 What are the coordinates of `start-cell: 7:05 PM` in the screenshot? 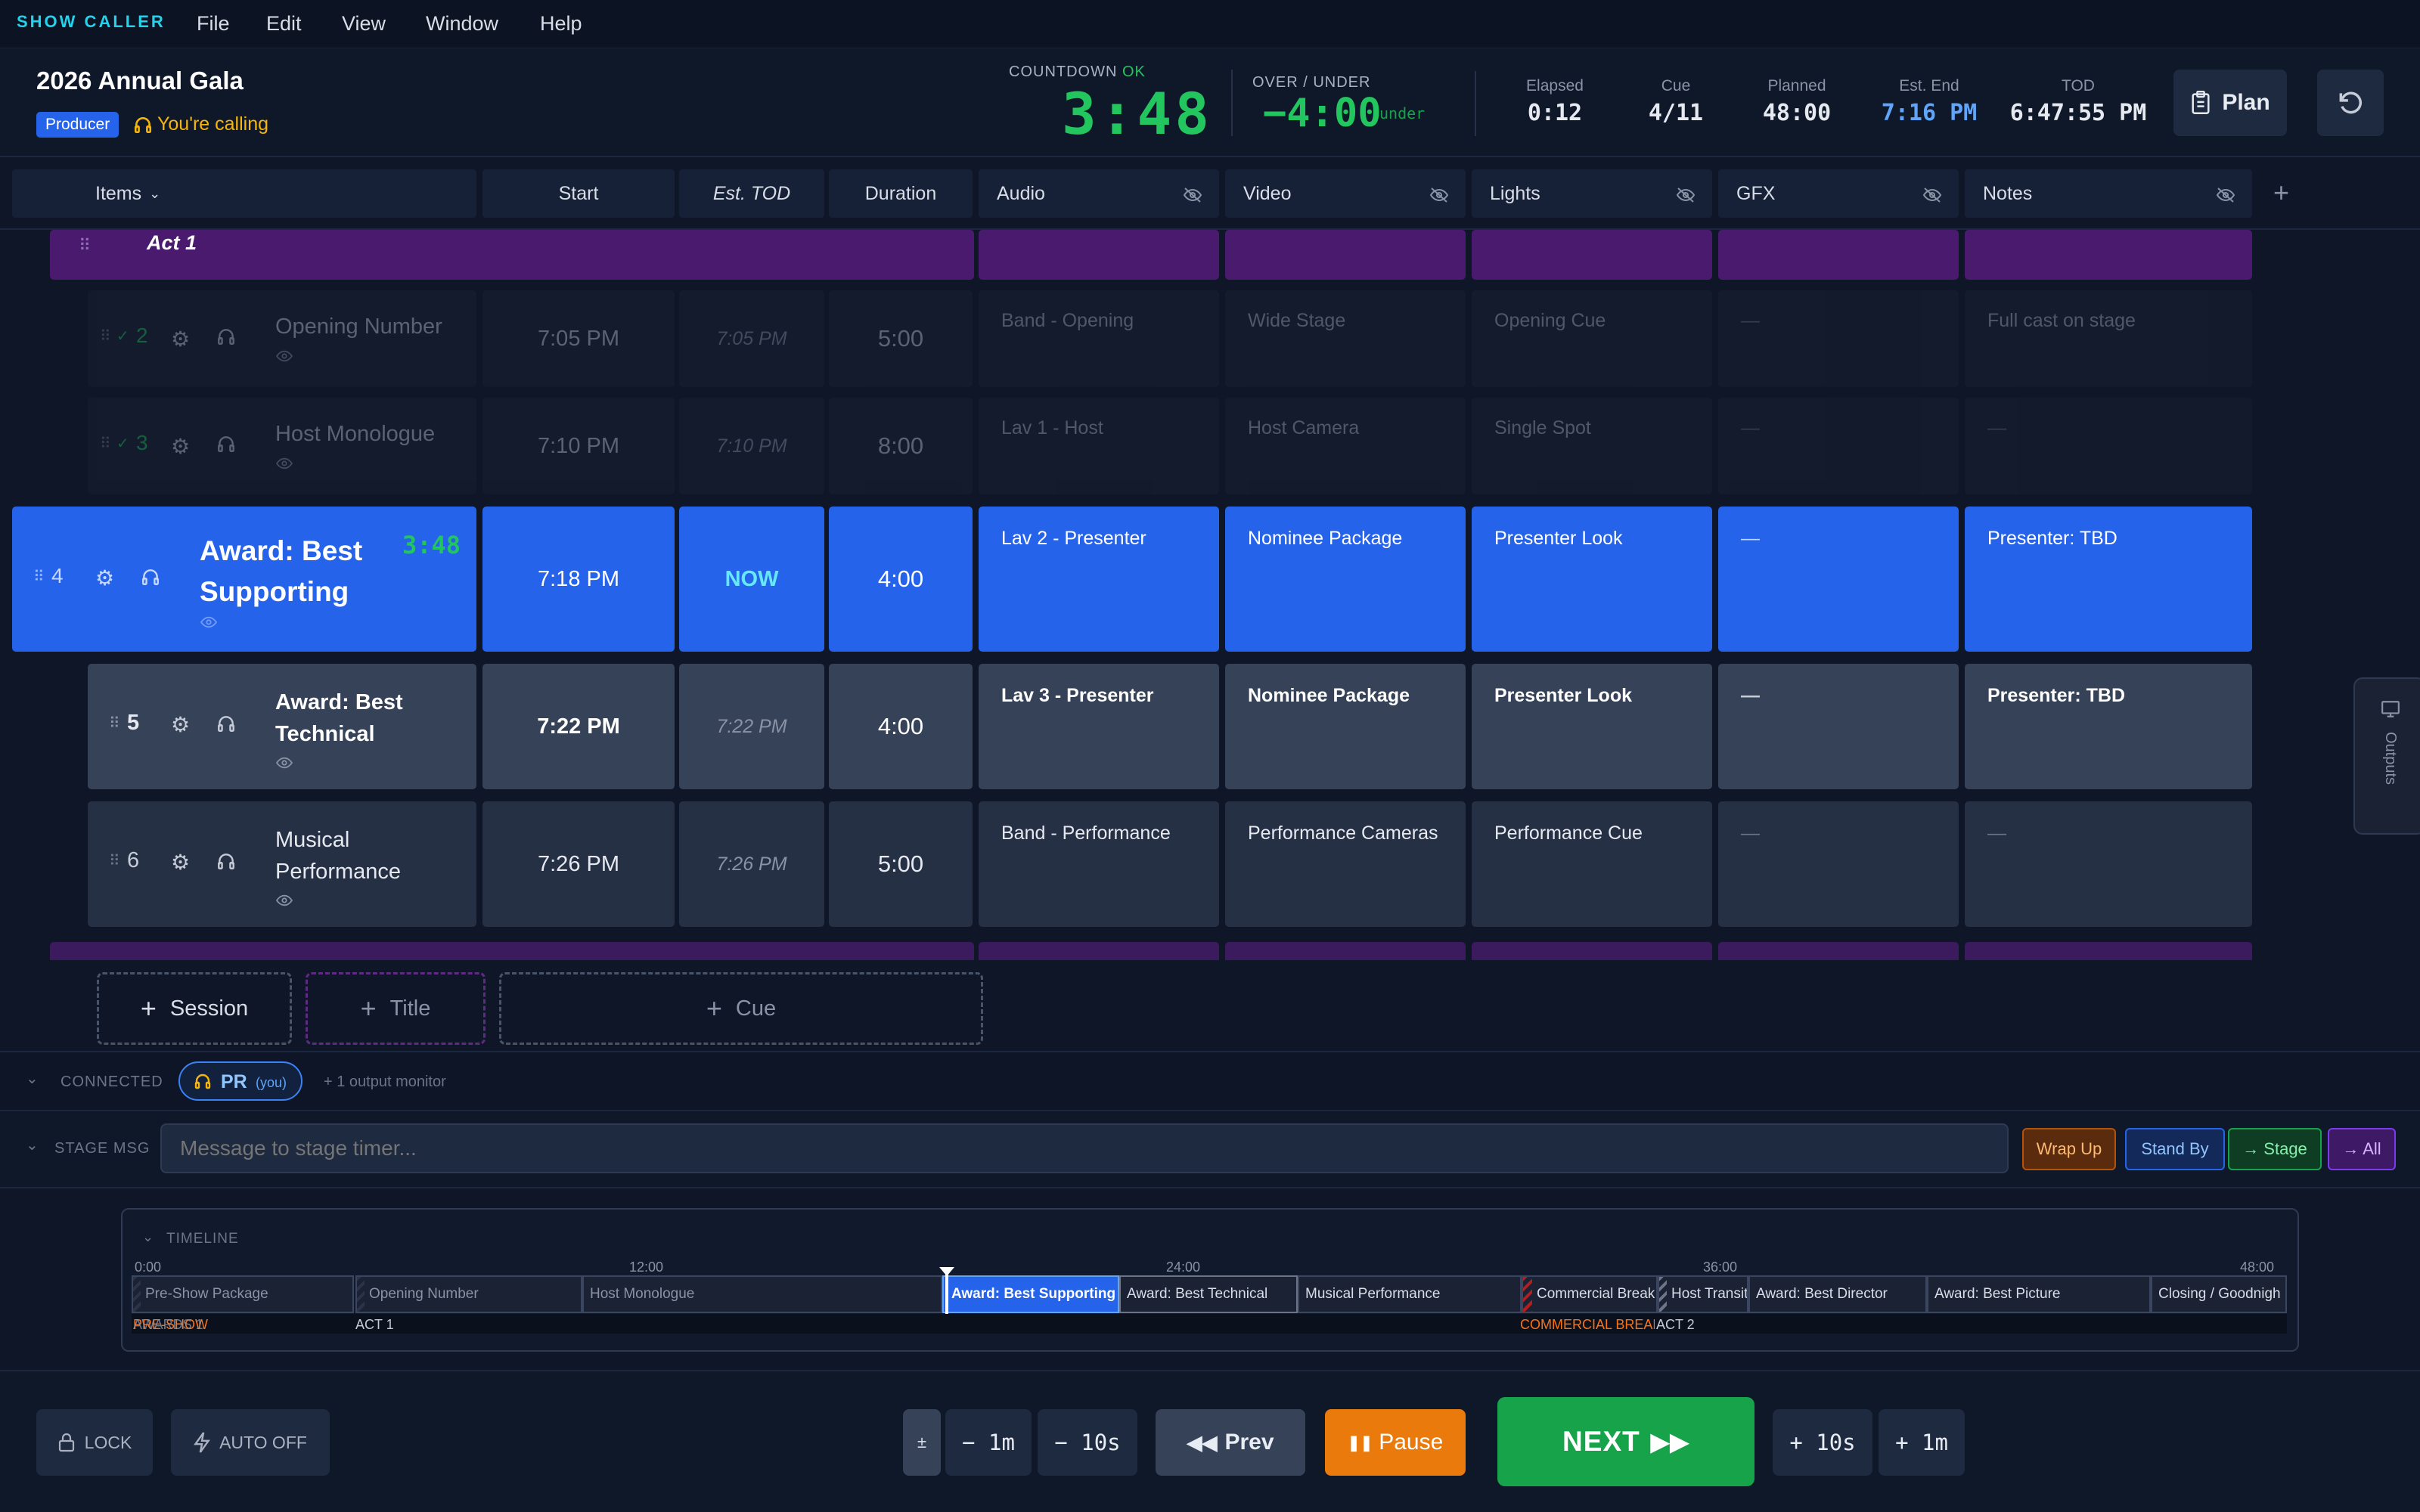 It's located at (578, 339).